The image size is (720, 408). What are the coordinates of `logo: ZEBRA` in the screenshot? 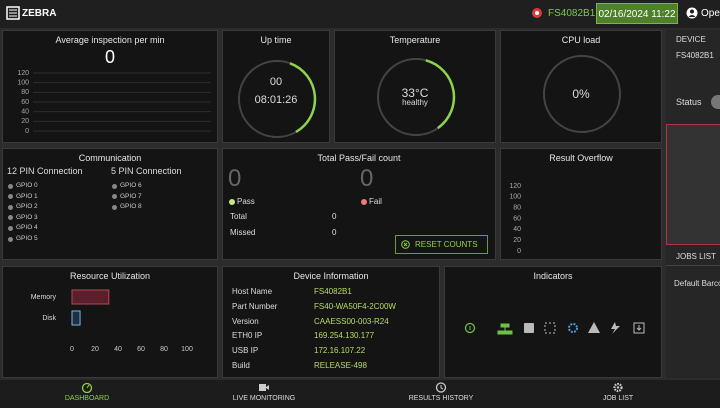 It's located at (39, 13).